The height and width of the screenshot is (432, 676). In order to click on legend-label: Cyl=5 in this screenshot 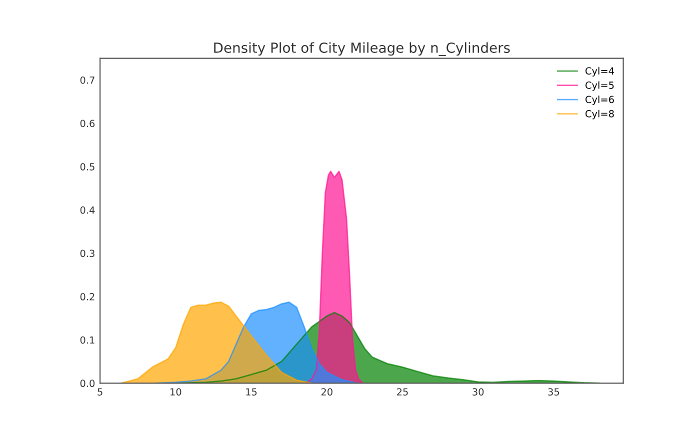, I will do `click(599, 86)`.